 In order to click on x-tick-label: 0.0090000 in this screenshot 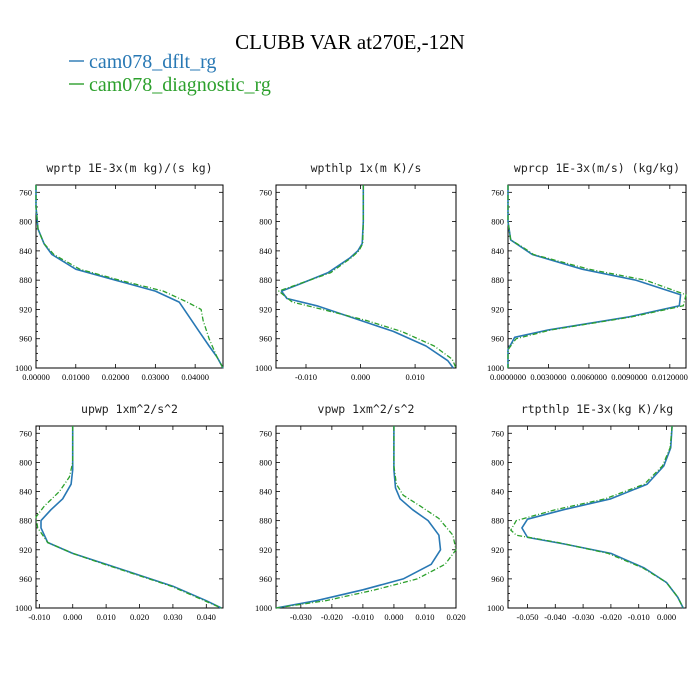, I will do `click(629, 377)`.